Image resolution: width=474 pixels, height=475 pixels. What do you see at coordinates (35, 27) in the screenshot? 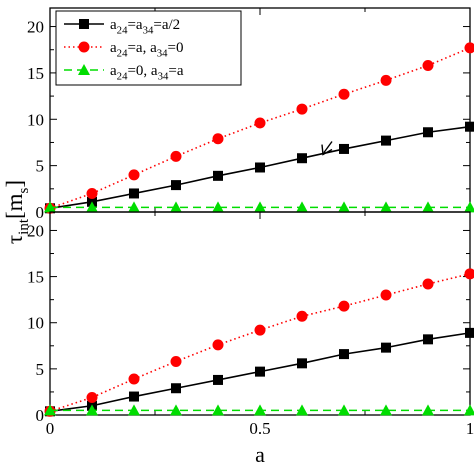
I see `y-tick-label: 20` at bounding box center [35, 27].